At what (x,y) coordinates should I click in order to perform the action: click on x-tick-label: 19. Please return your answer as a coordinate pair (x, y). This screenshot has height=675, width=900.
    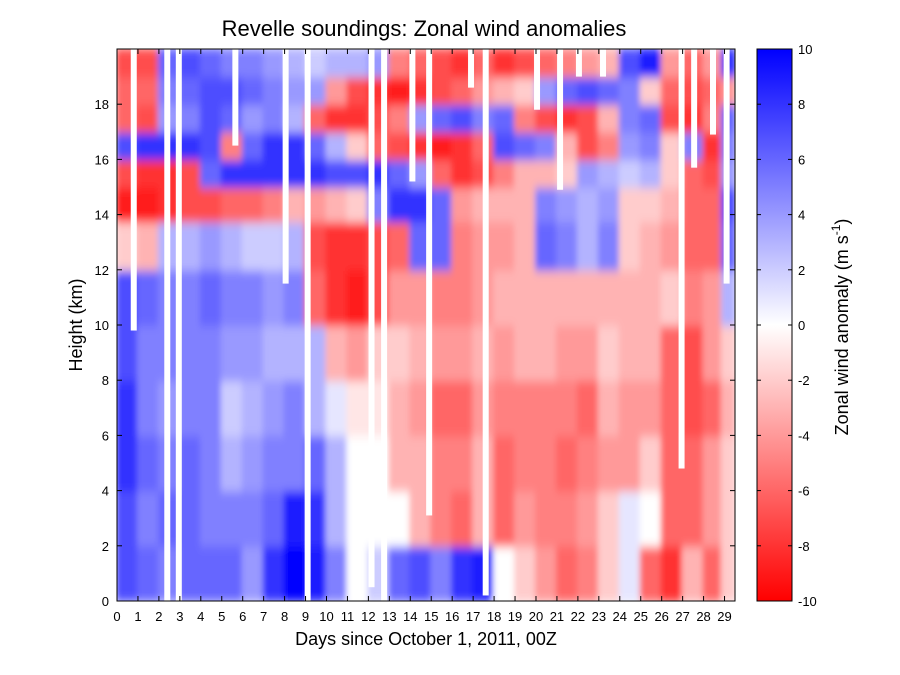
    Looking at the image, I should click on (515, 616).